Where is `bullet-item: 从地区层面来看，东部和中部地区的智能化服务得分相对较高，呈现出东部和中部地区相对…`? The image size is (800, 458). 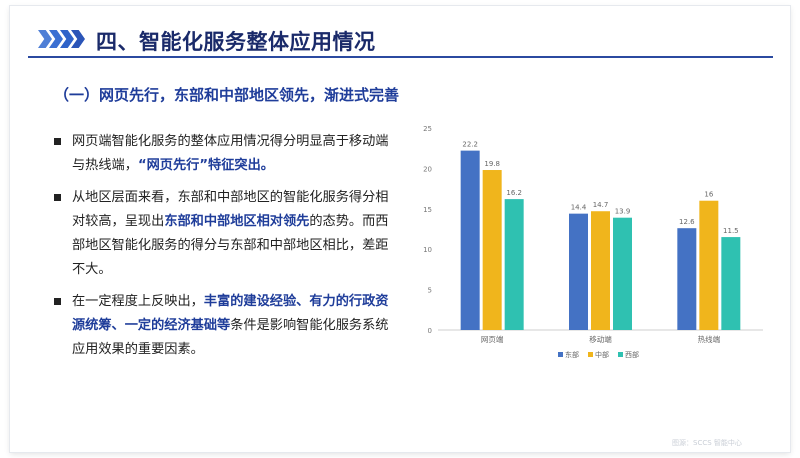 bullet-item: 从地区层面来看，东部和中部地区的智能化服务得分相对较高，呈现出东部和中部地区相对… is located at coordinates (224, 234).